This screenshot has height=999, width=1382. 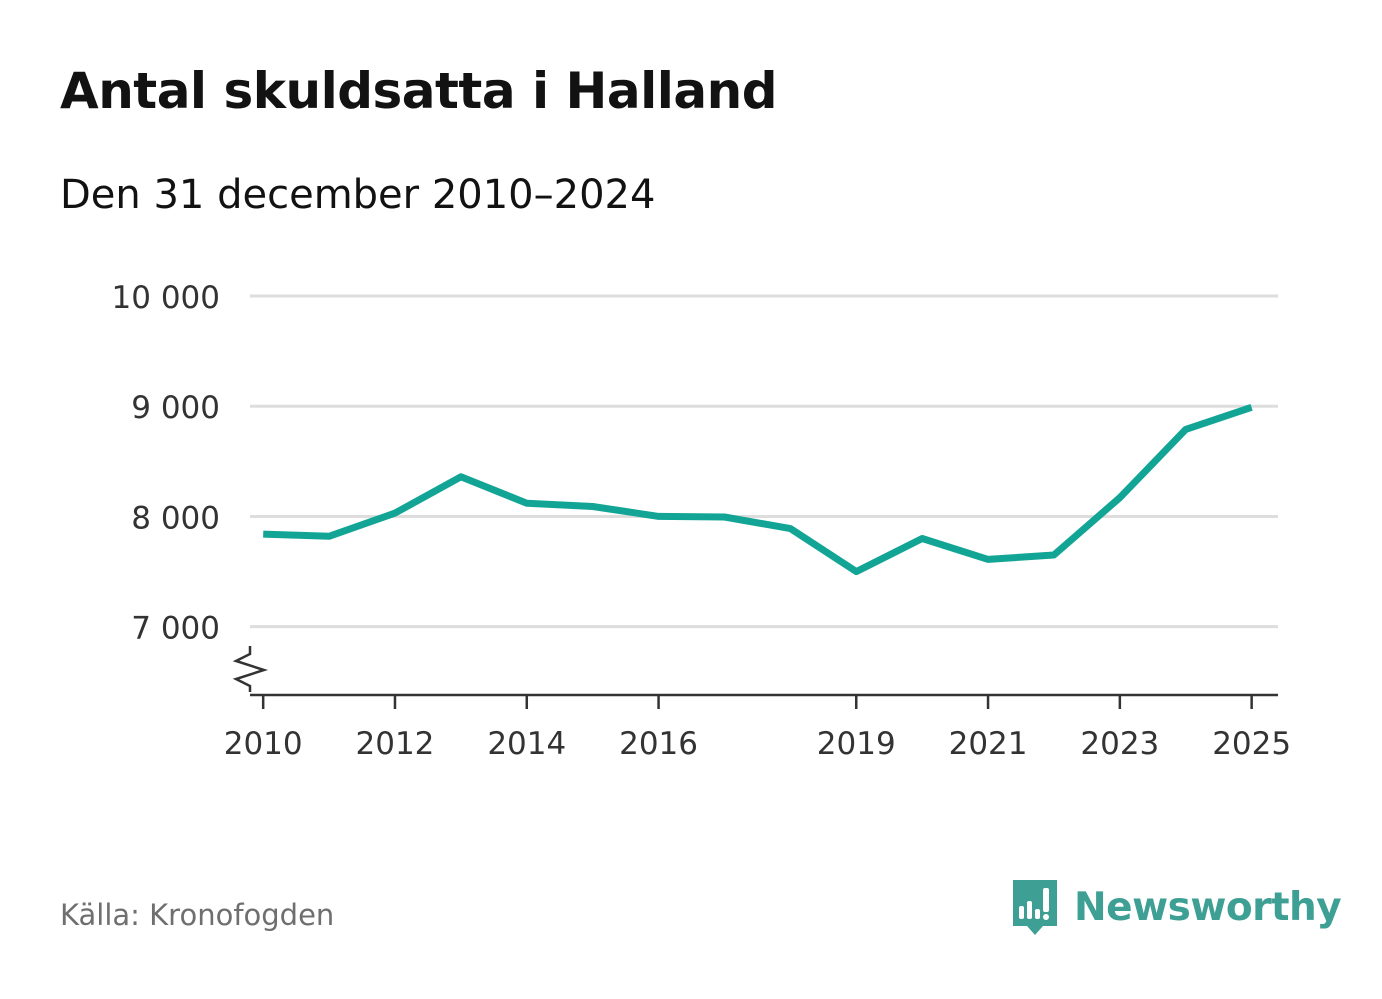 I want to click on y-axis-ticks: 7 000 8 000 9 000 10 000, so click(x=166, y=463).